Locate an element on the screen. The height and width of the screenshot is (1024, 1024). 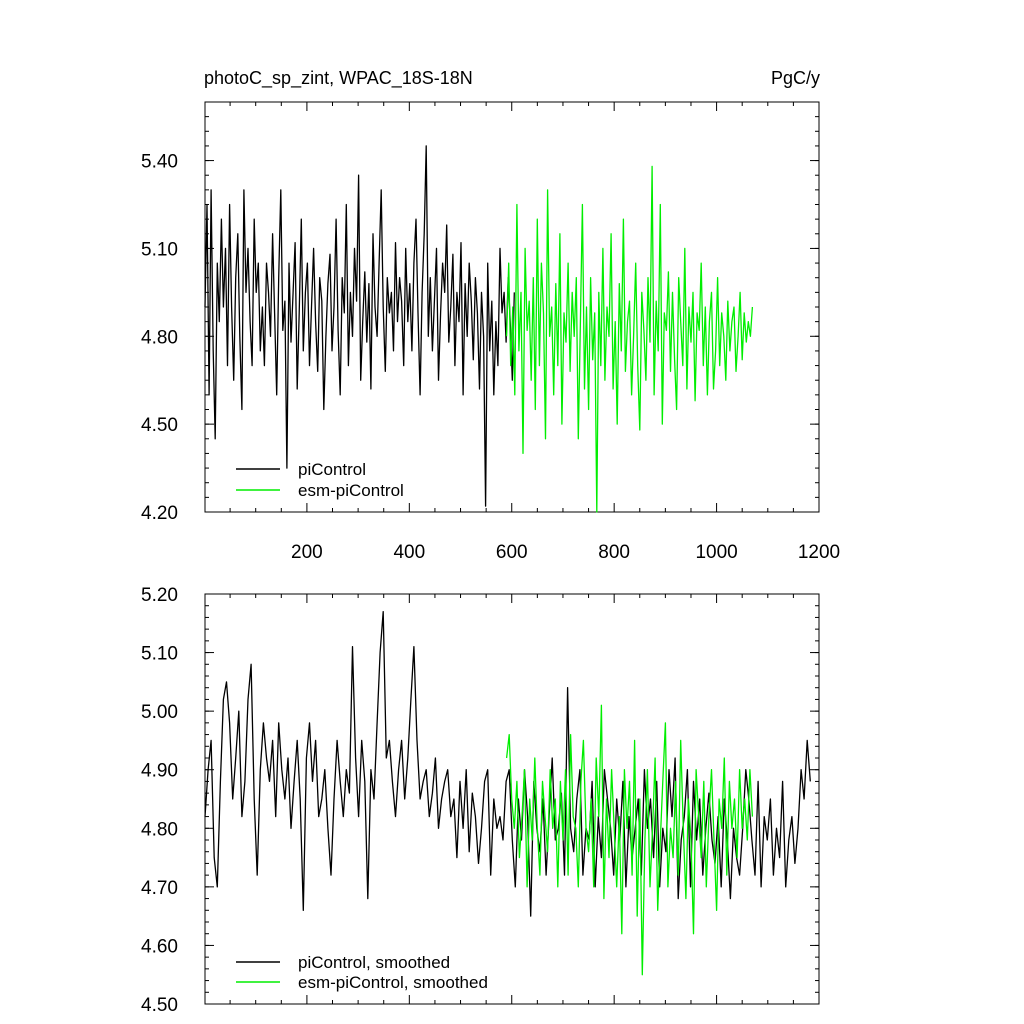
series-line-esm-picontrol-smoothed is located at coordinates (629, 840).